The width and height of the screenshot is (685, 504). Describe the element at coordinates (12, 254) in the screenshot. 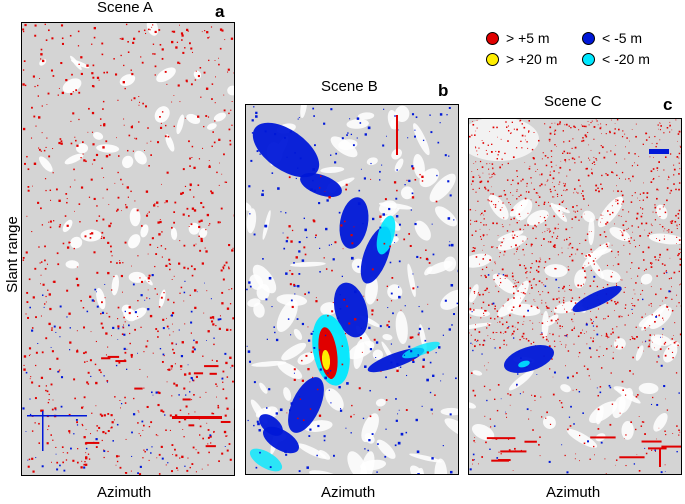

I see `slant-range-label: Slant range` at that location.